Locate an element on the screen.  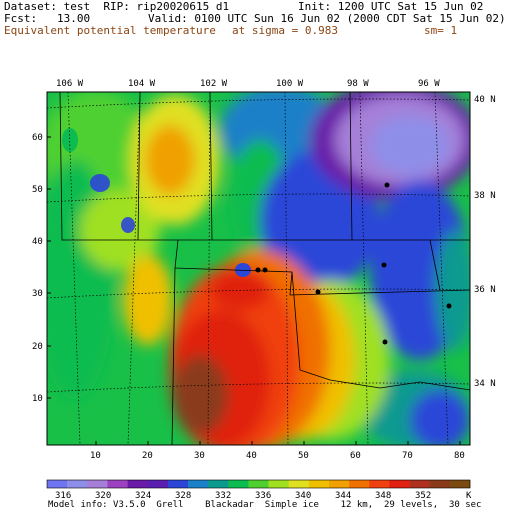
lon-label: 100 W is located at coordinates (290, 84).